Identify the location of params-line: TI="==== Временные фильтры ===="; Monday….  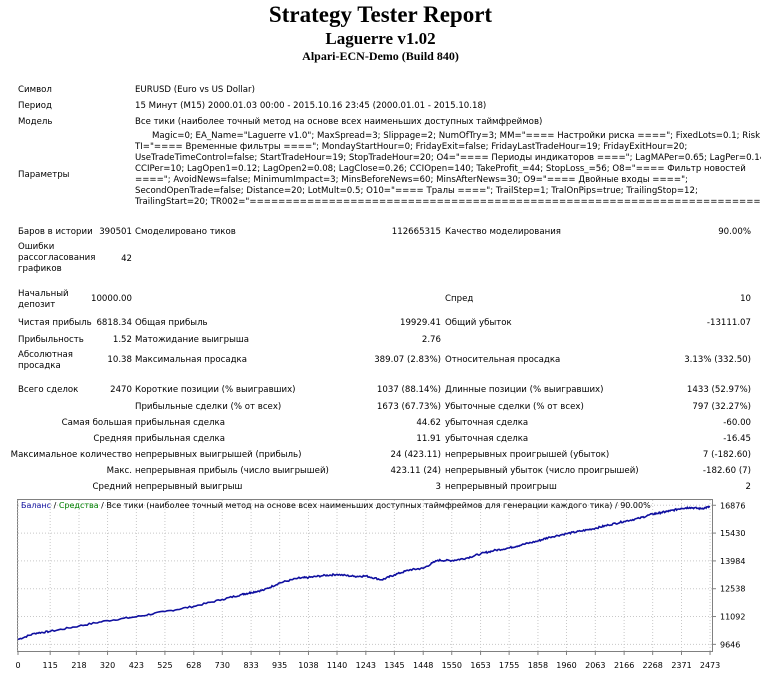
(411, 147).